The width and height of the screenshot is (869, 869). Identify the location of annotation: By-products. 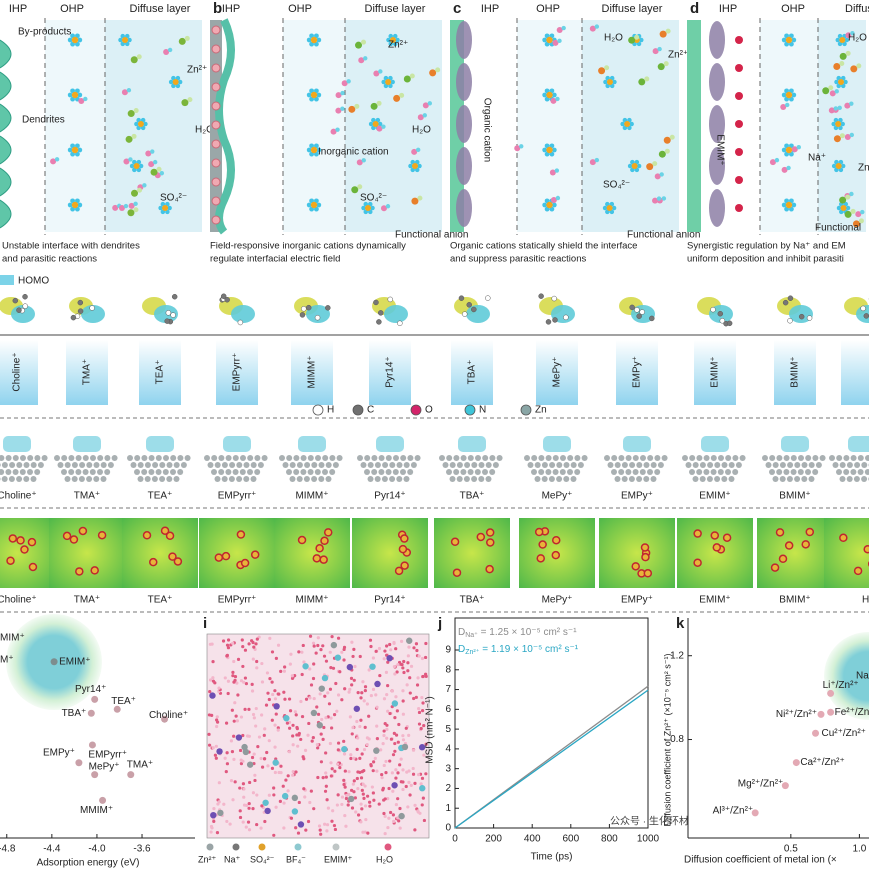
(44, 32).